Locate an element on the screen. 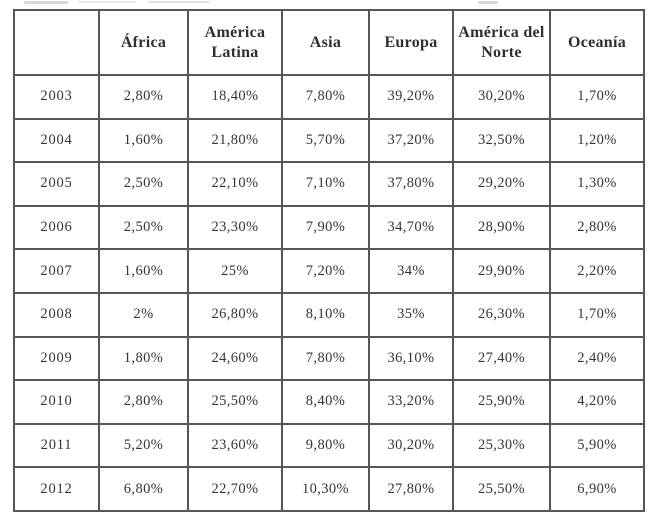  africa-value: 1,80% is located at coordinates (143, 358).